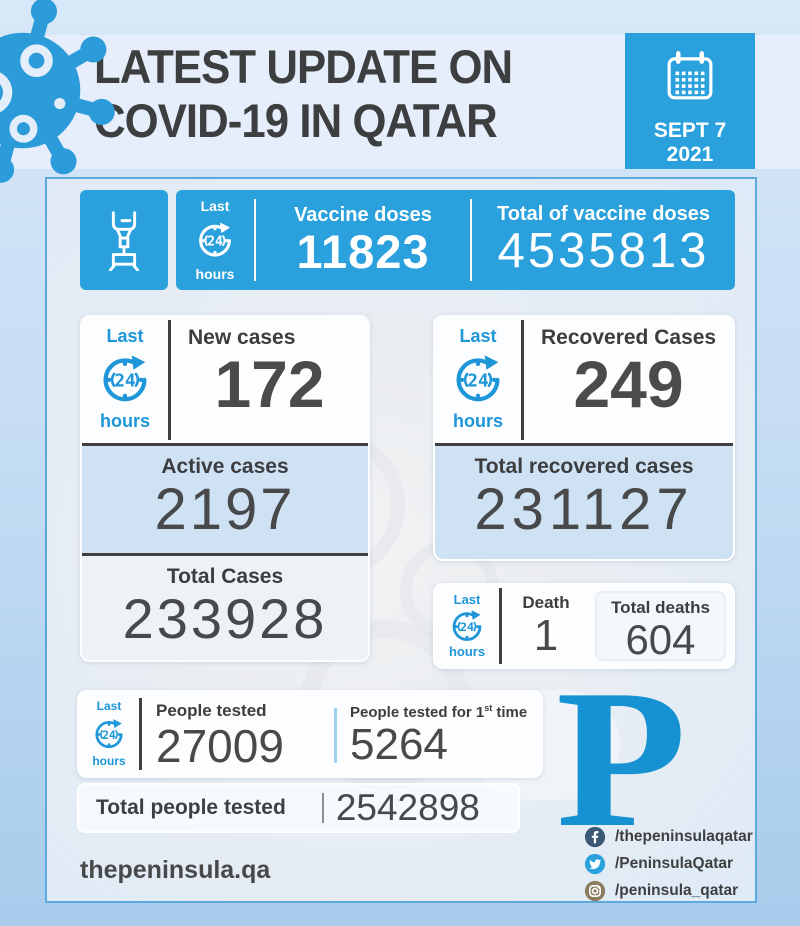 This screenshot has width=800, height=926. Describe the element at coordinates (690, 154) in the screenshot. I see `date-line-2: 2021` at that location.